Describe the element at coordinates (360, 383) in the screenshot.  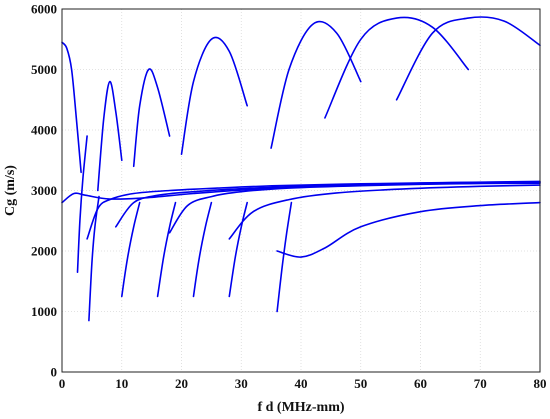
I see `x-tick-label: 50` at that location.